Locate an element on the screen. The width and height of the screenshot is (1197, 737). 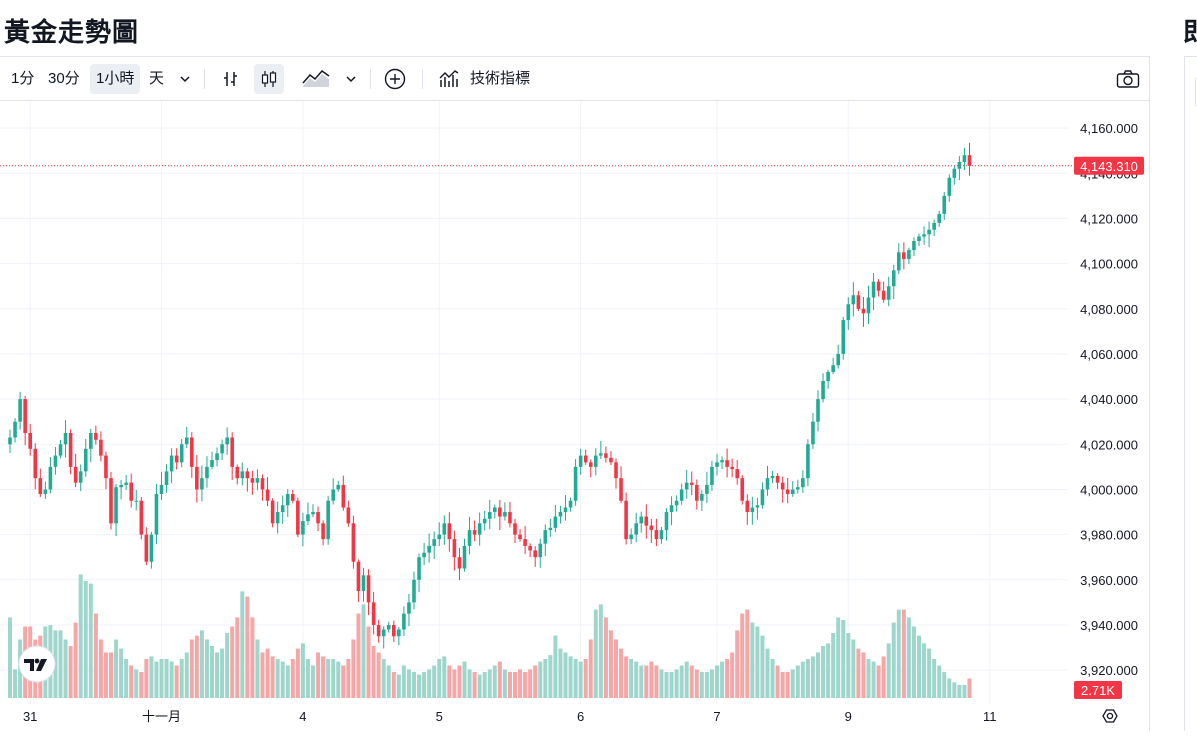
interval-day-button: 天 is located at coordinates (157, 78).